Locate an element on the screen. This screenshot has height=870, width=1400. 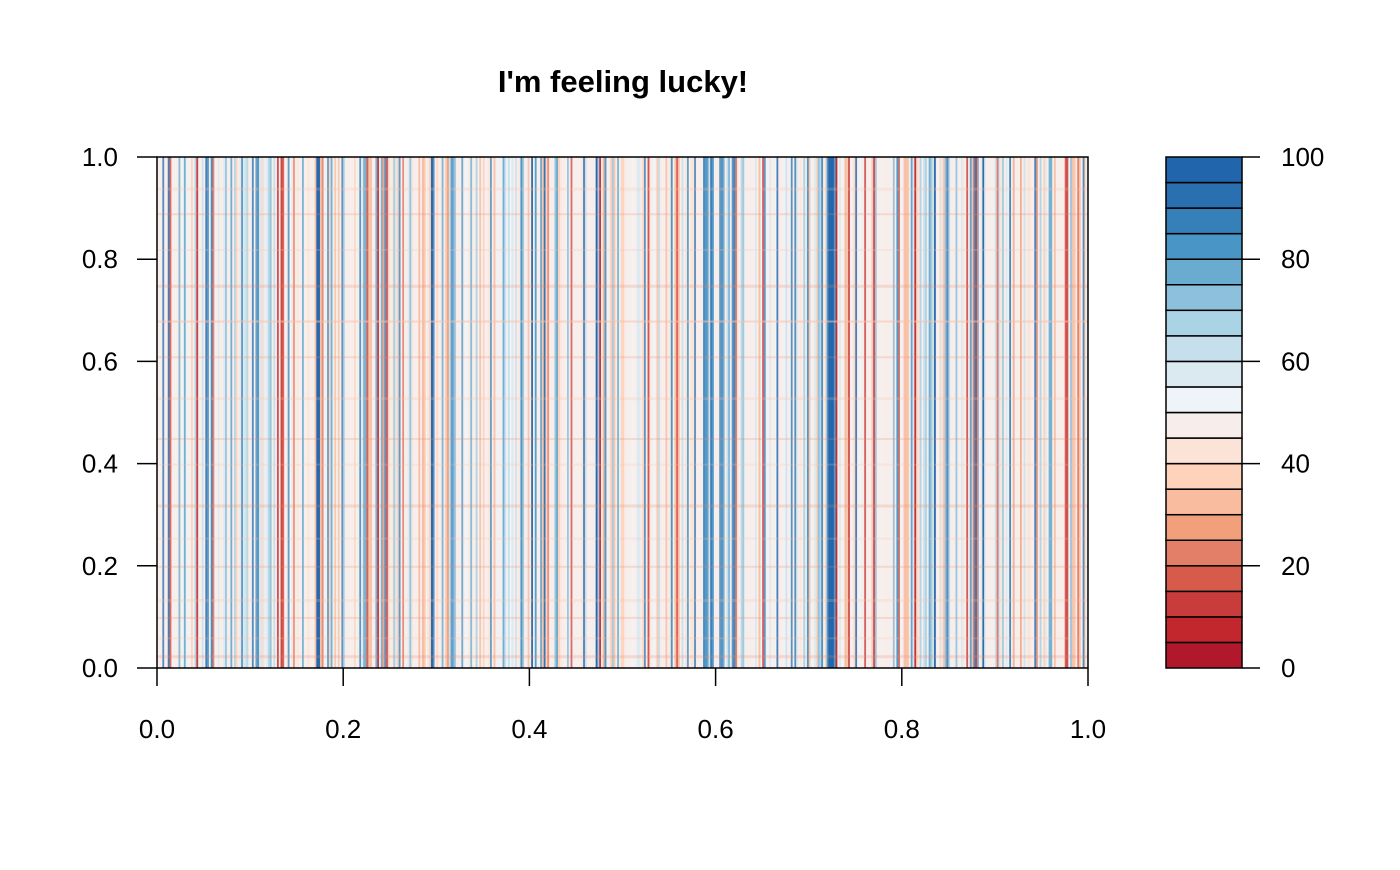
y-tick-label: 0.2 is located at coordinates (100, 566).